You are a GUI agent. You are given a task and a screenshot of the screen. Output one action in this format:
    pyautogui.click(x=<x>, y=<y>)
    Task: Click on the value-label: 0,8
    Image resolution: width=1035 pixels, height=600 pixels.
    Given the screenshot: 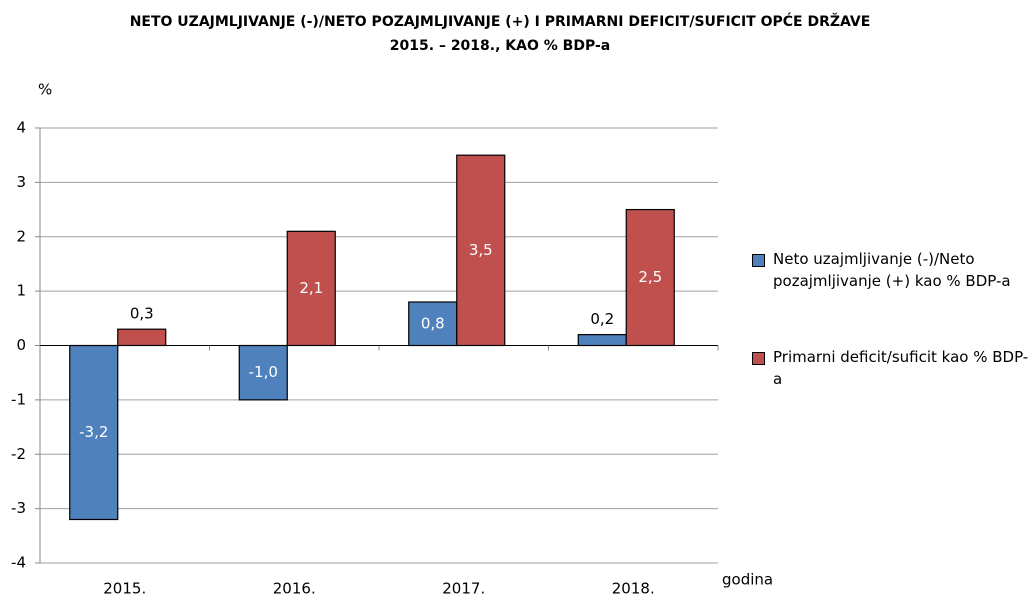 What is the action you would take?
    pyautogui.click(x=433, y=323)
    